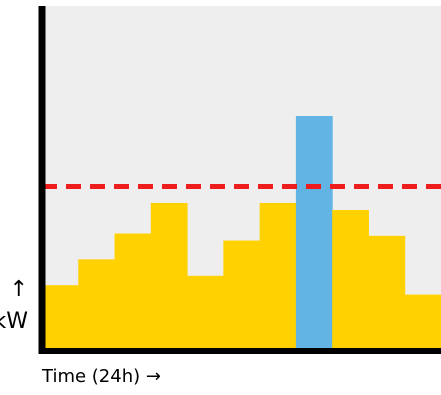 The image size is (441, 395). What do you see at coordinates (18, 289) in the screenshot?
I see `y-axis-arrow: ↑` at bounding box center [18, 289].